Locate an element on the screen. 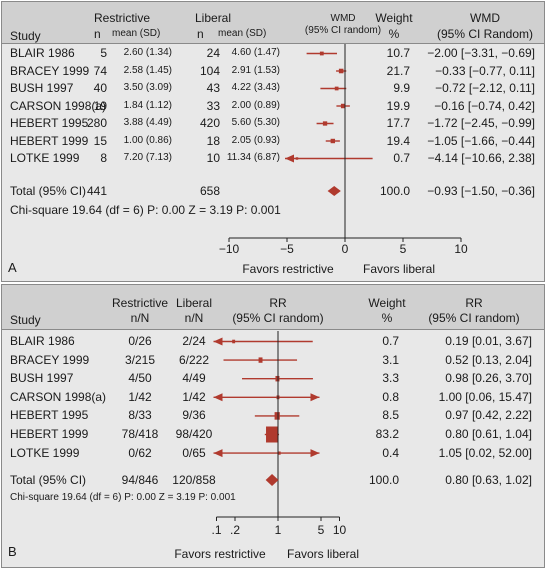 The width and height of the screenshot is (545, 568). liberal-n: 10 is located at coordinates (213, 158).